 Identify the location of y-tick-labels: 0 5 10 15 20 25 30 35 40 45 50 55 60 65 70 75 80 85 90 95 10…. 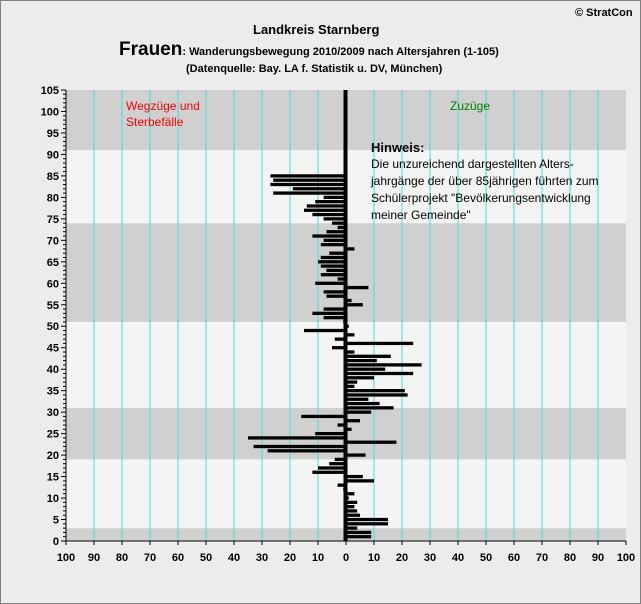
(50, 316).